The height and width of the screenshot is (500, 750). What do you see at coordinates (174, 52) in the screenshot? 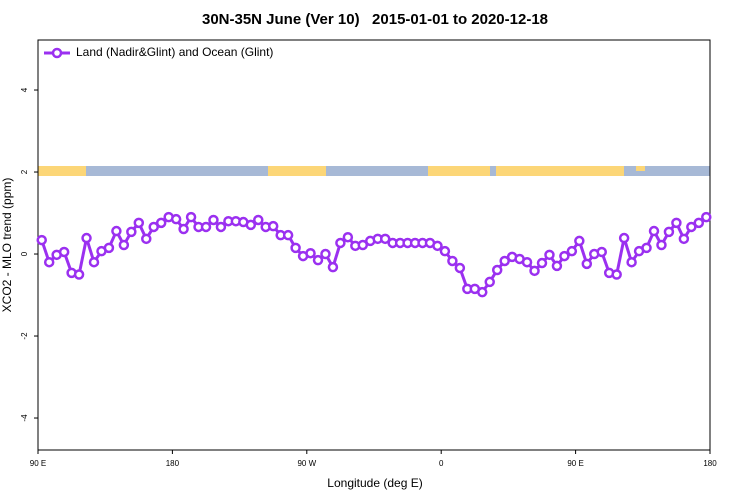
I see `legend-label: Land (Nadir&Glint) and Ocean (Glint)` at bounding box center [174, 52].